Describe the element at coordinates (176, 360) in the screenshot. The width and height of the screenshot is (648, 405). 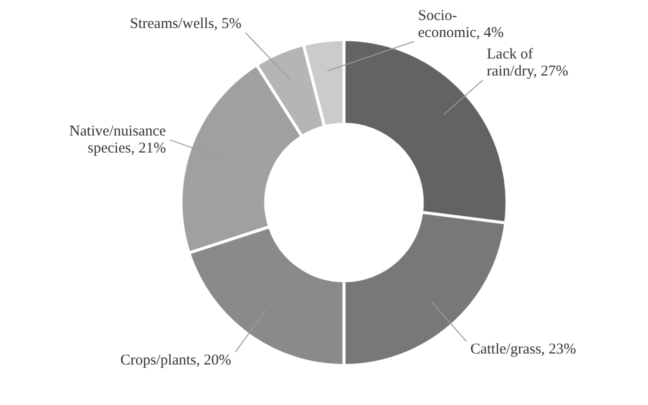
I see `slice-label: Crops/plants, 20%` at that location.